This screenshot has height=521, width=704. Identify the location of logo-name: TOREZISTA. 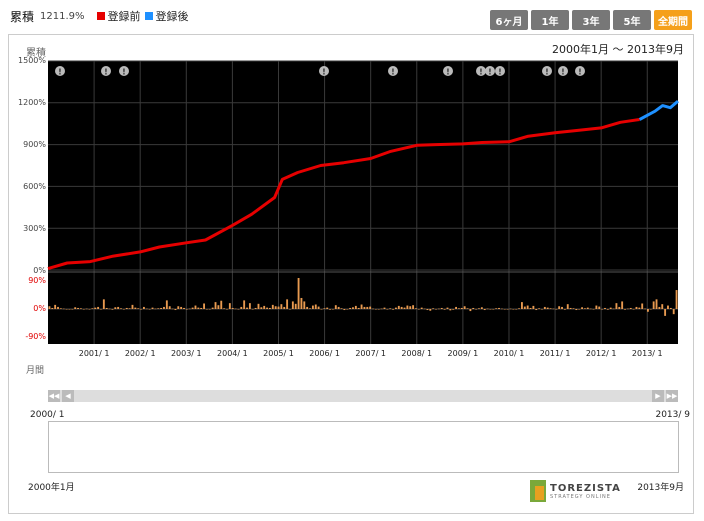
(585, 488).